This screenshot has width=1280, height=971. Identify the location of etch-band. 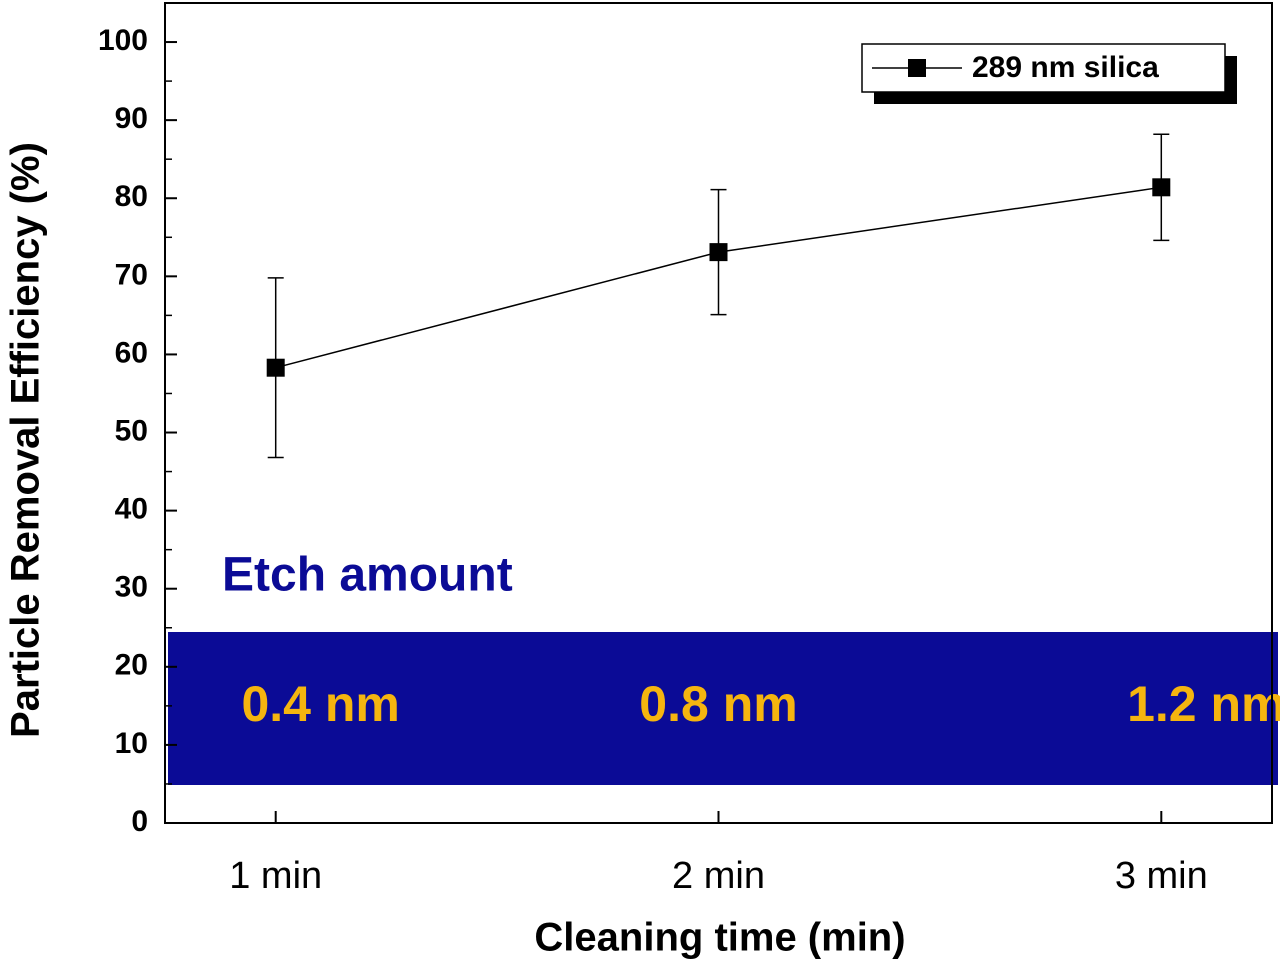
(723, 708).